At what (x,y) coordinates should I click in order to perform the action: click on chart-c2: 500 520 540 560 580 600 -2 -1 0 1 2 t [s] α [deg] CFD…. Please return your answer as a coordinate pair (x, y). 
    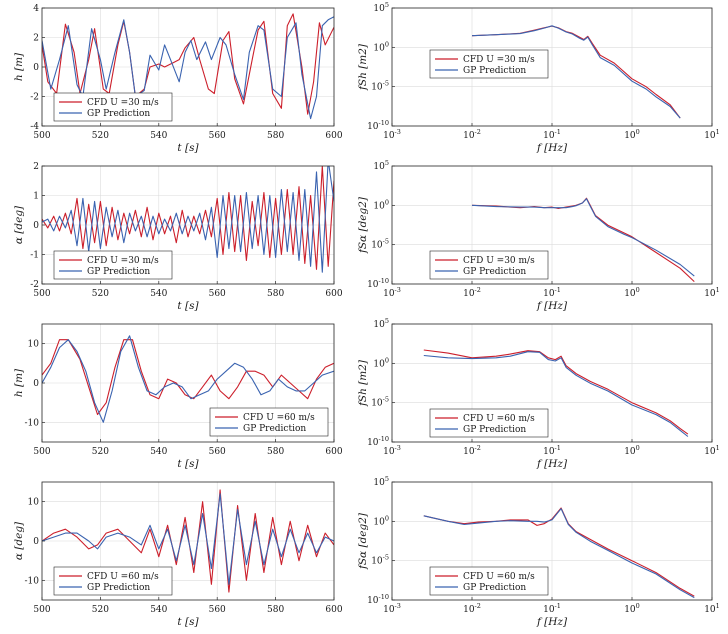
    Looking at the image, I should click on (178, 237).